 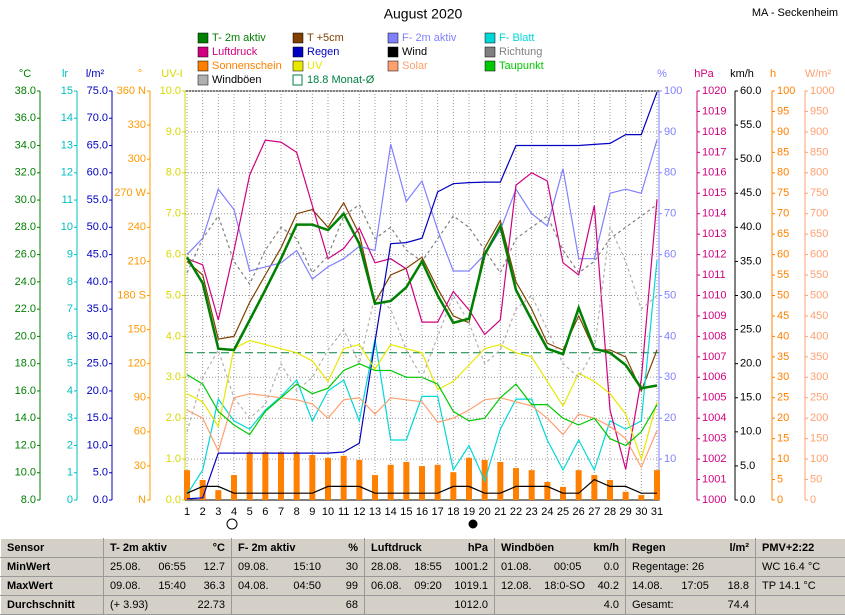 What do you see at coordinates (819, 439) in the screenshot?
I see `y-tick-label: 150` at bounding box center [819, 439].